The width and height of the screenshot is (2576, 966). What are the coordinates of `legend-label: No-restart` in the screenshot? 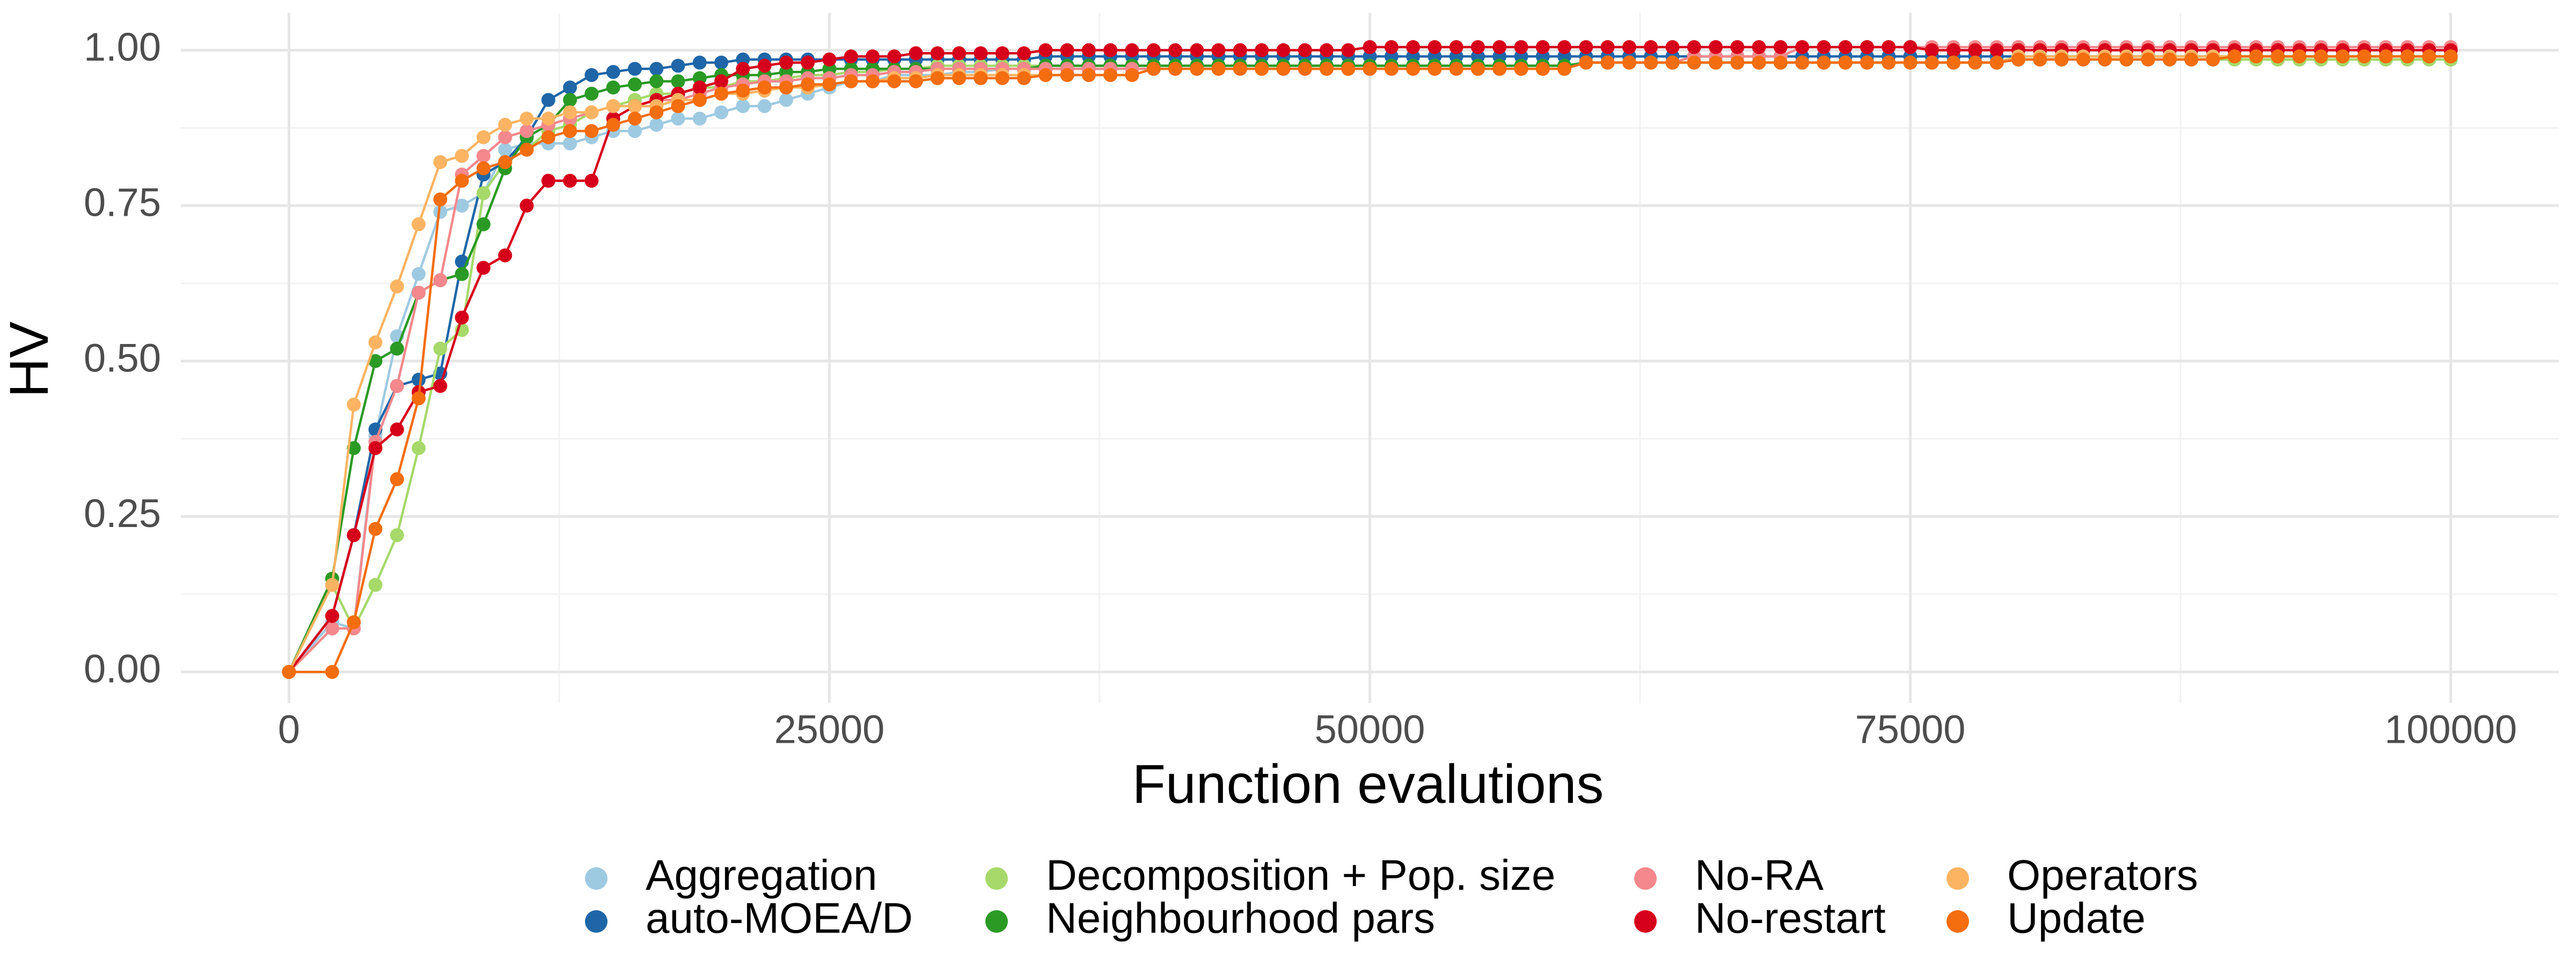 It's located at (1790, 918).